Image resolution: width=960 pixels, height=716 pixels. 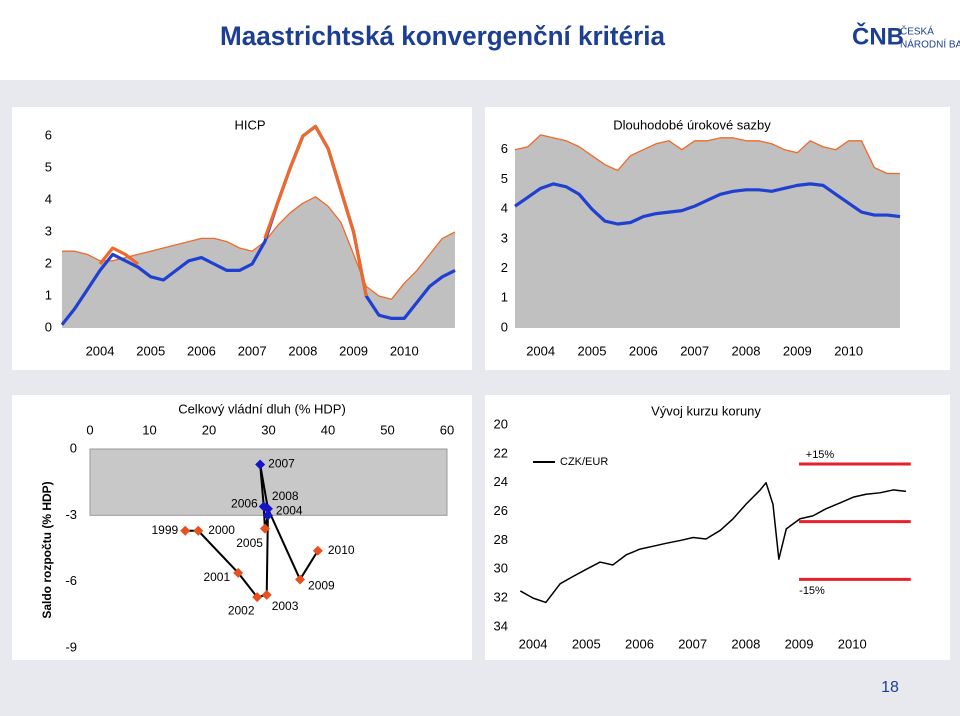 I want to click on x-tick-label: 50, so click(x=387, y=429).